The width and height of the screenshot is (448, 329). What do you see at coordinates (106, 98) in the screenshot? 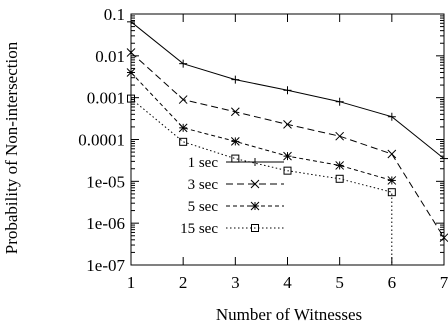
I see `y-tick-label: 0.001` at bounding box center [106, 98].